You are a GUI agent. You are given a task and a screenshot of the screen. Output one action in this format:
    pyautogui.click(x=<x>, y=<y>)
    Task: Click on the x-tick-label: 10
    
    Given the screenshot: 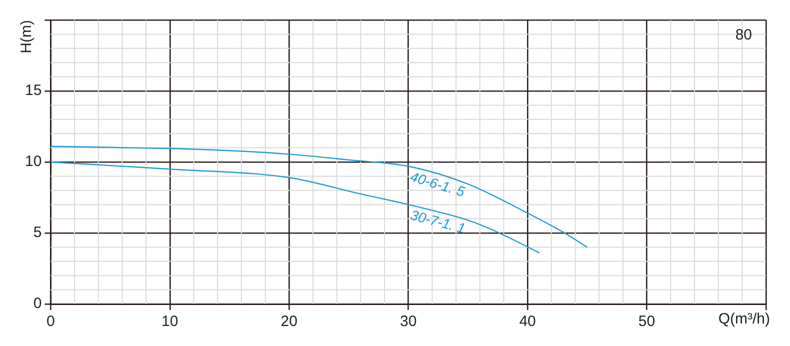 What is the action you would take?
    pyautogui.click(x=170, y=321)
    